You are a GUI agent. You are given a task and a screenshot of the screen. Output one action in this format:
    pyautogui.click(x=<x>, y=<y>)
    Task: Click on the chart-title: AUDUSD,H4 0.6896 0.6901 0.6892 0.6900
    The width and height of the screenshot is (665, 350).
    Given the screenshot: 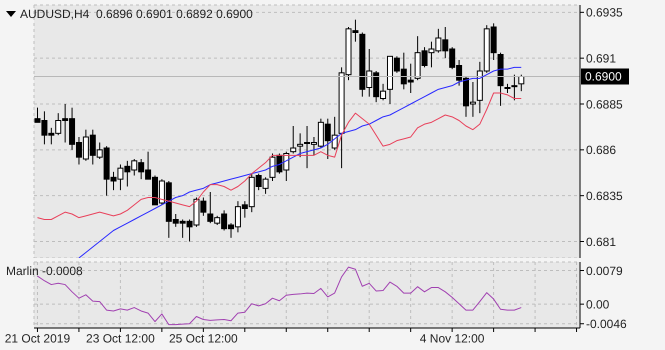 What is the action you would take?
    pyautogui.click(x=136, y=14)
    